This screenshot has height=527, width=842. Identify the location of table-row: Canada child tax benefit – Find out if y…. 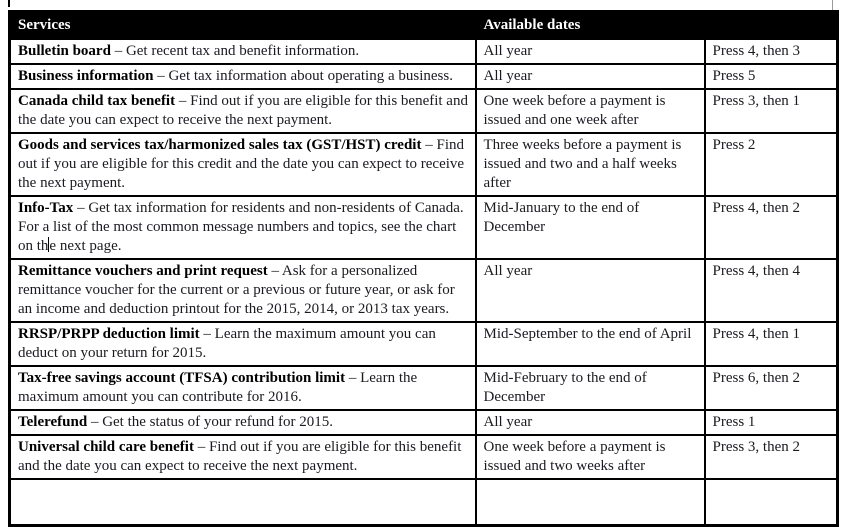
(423, 111).